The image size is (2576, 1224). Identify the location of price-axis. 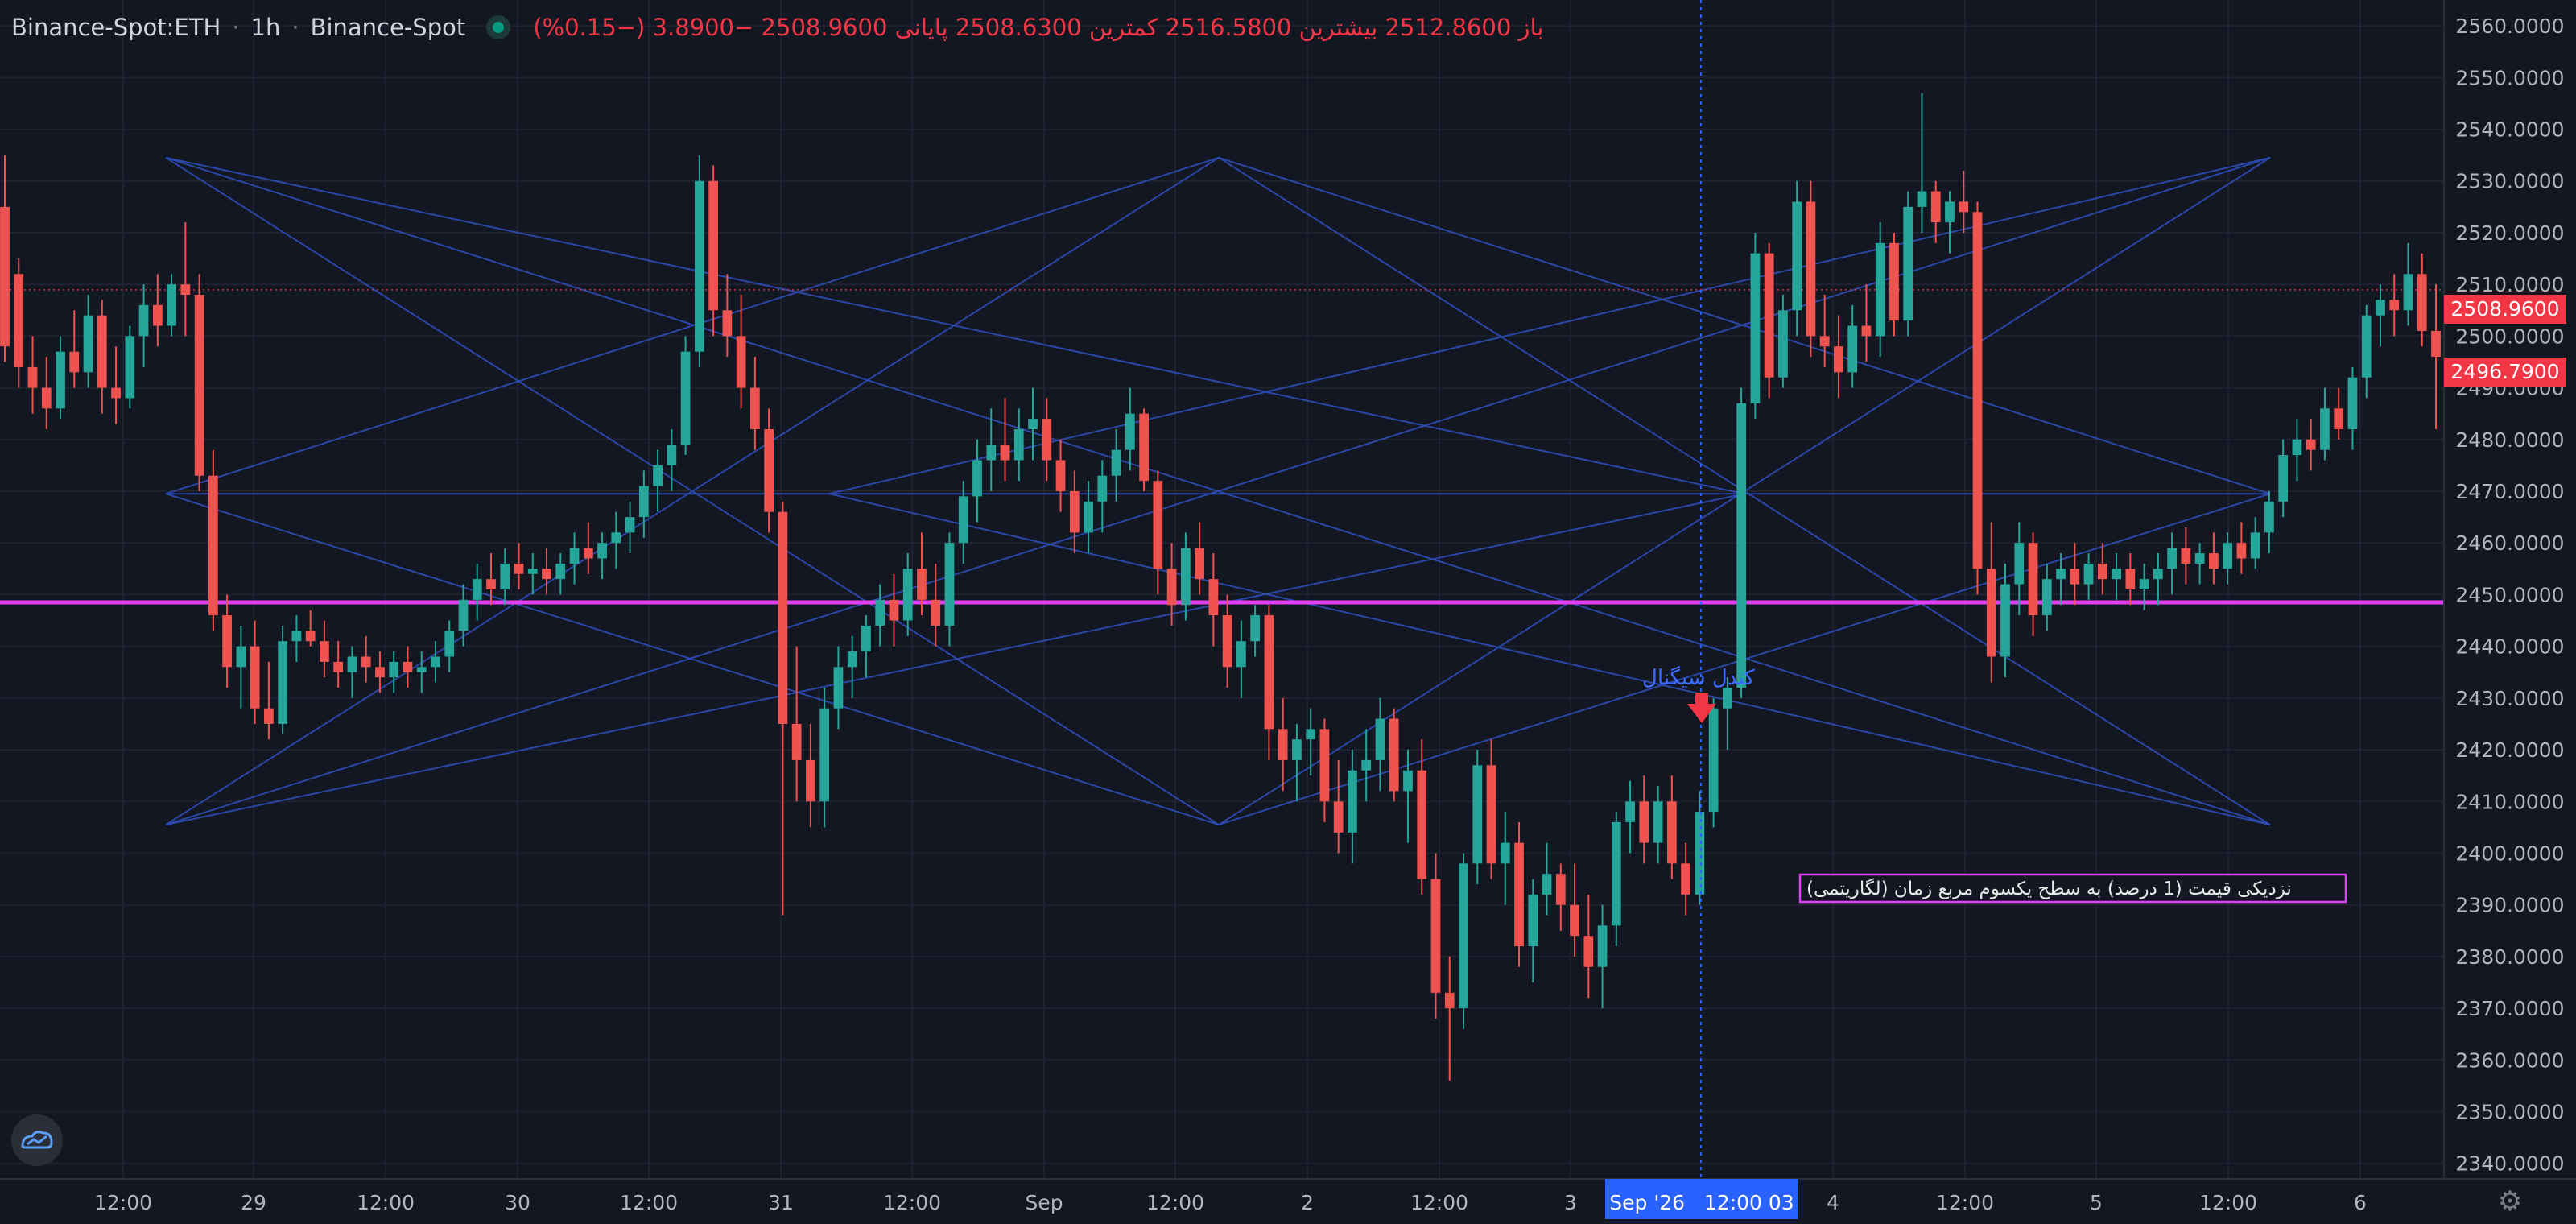
(2510, 612).